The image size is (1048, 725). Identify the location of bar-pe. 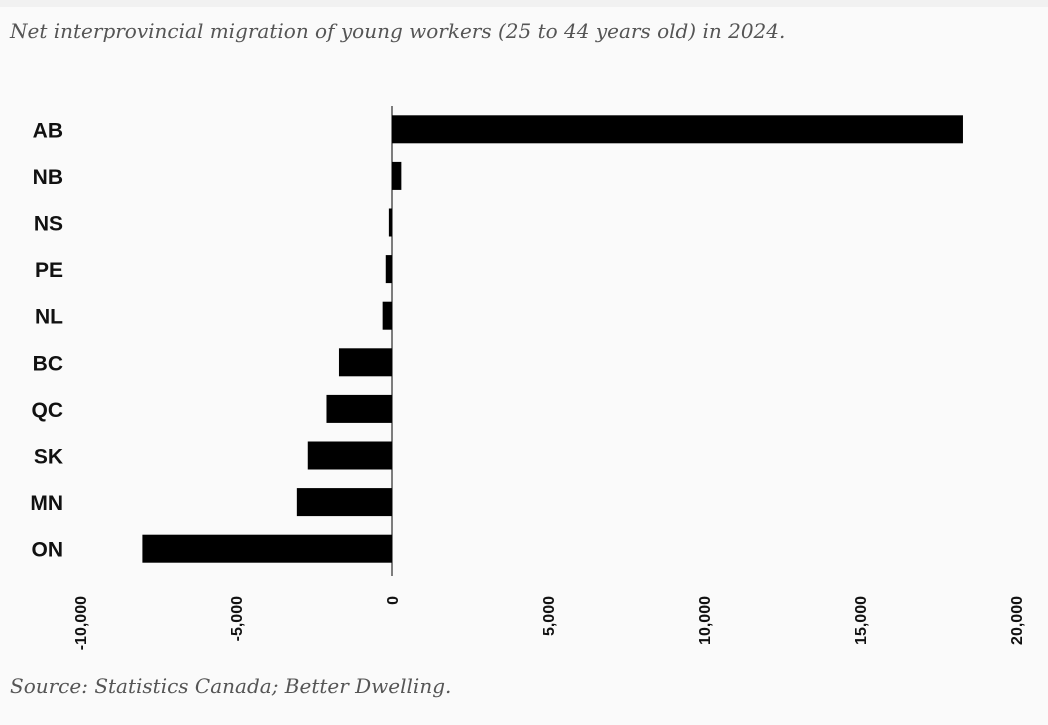
(388, 269).